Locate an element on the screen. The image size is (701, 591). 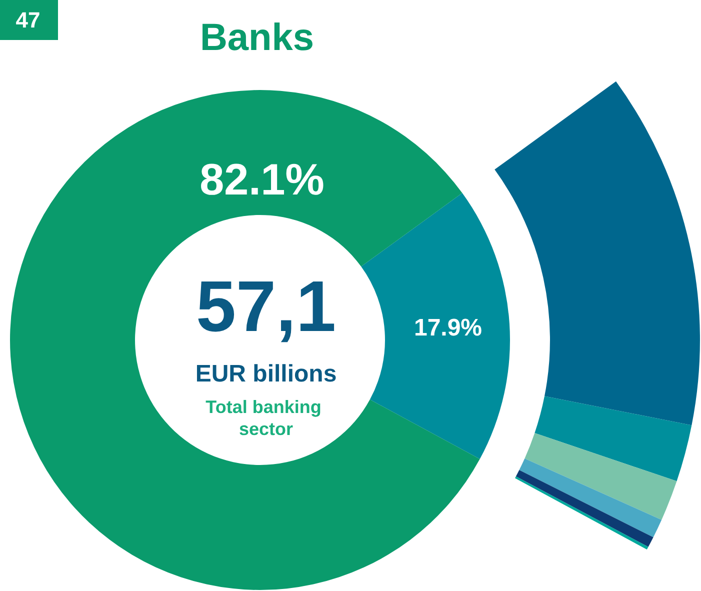
data-label: 82.1% is located at coordinates (262, 180).